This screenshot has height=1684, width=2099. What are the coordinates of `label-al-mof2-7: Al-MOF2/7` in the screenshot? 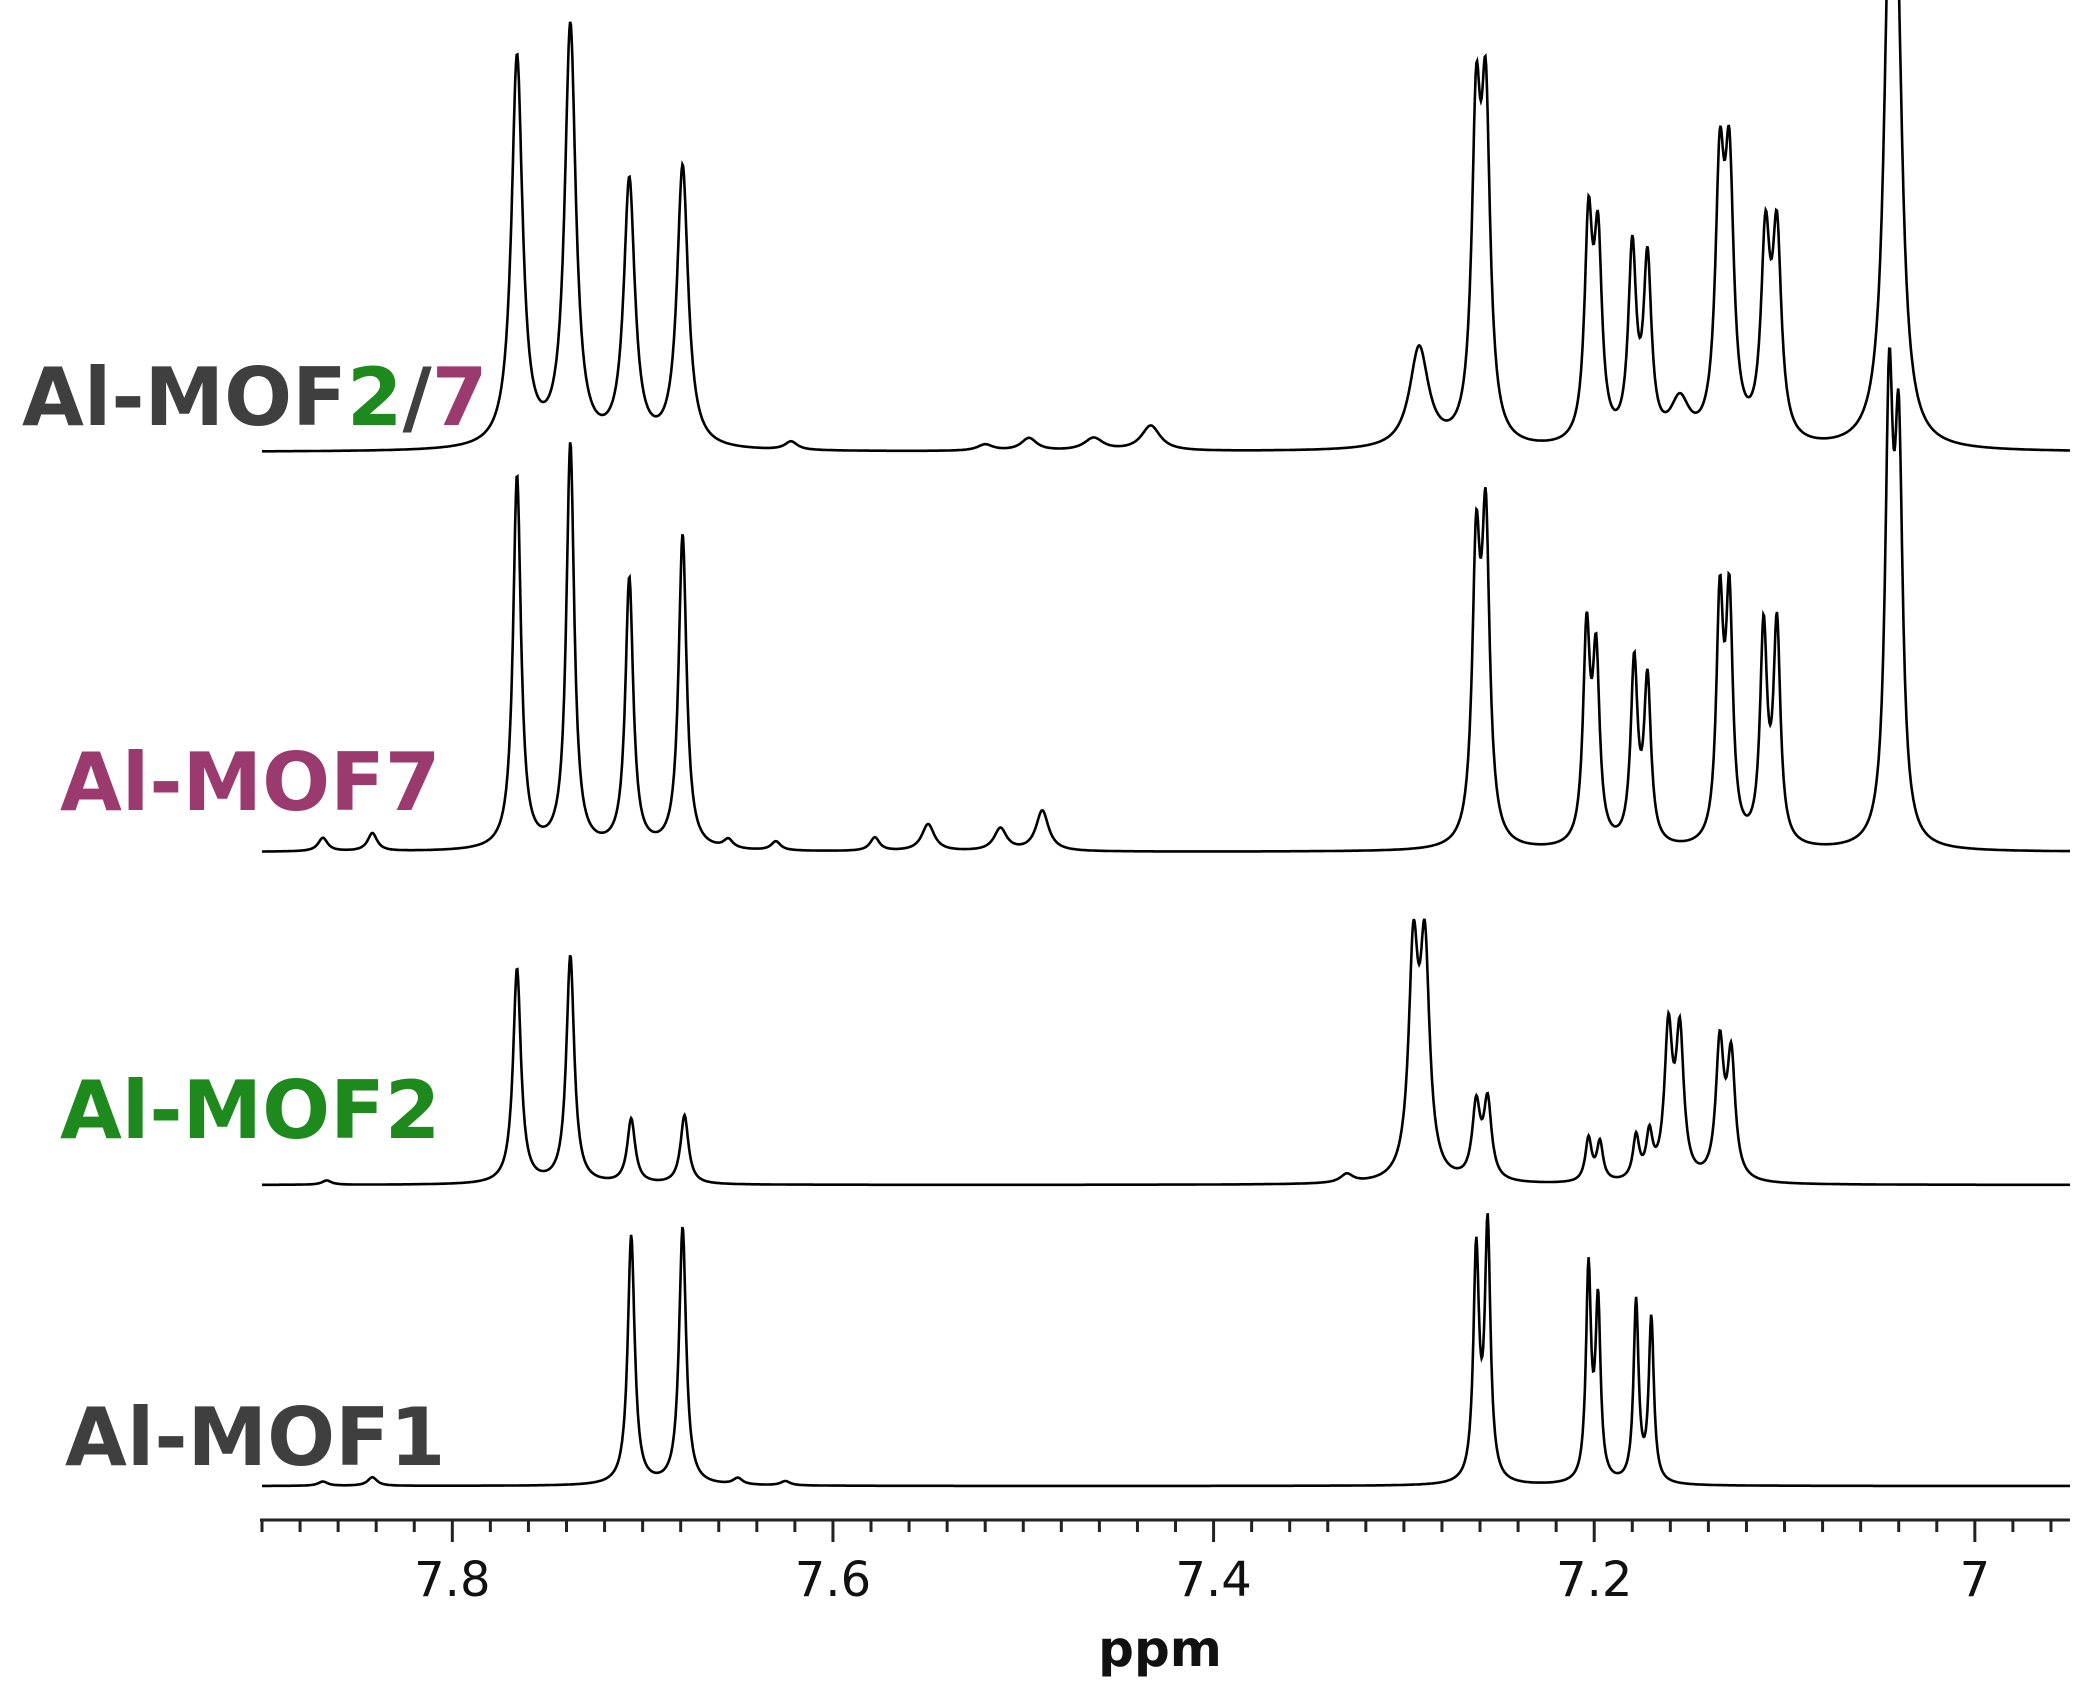 It's located at (254, 397).